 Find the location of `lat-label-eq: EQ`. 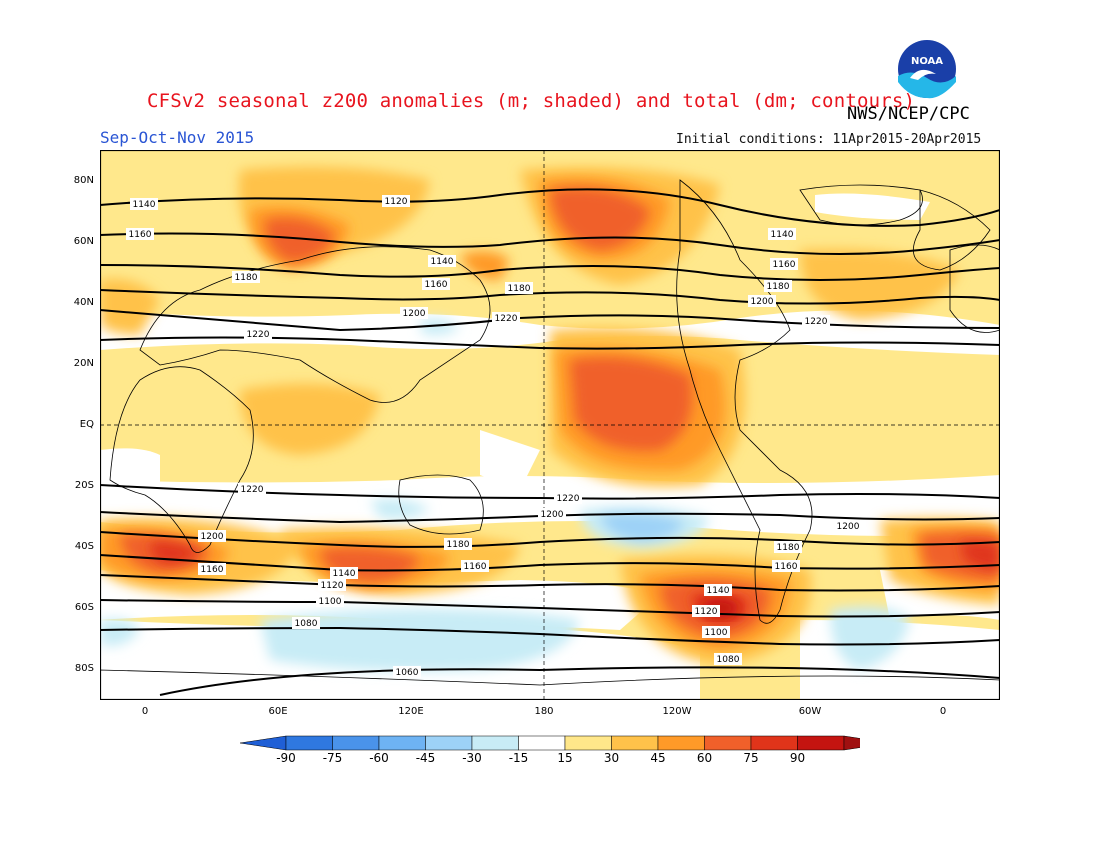

lat-label-eq: EQ is located at coordinates (86, 424).